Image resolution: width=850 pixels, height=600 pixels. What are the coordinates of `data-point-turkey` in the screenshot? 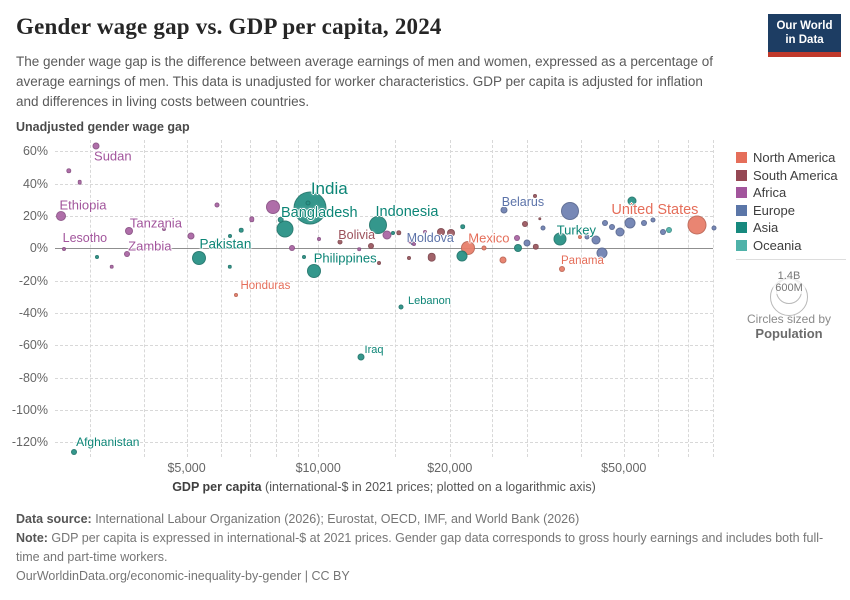 It's located at (560, 239).